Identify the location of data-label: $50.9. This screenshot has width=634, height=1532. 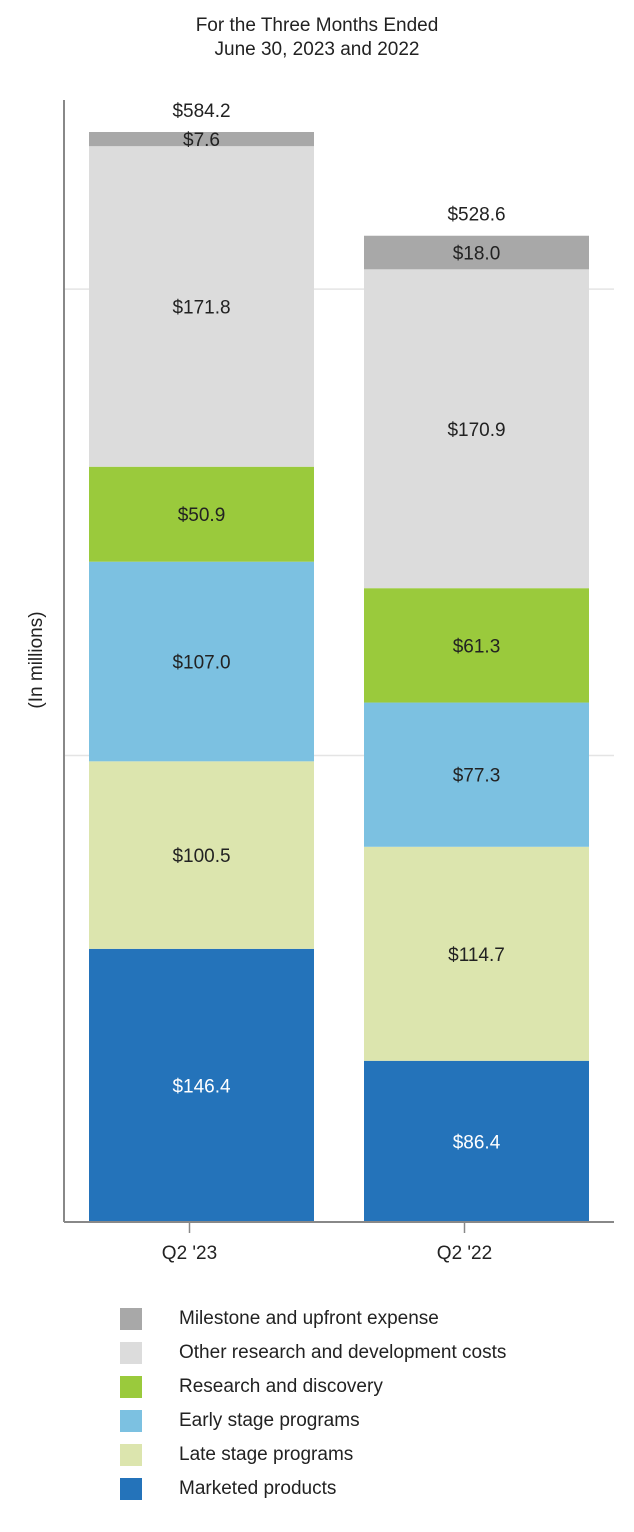
(202, 515).